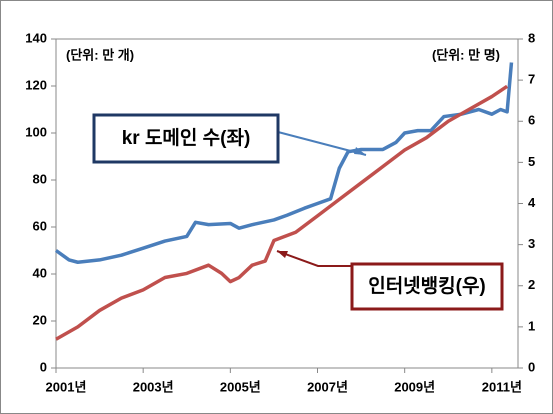  I want to click on y-tick-label: 80, so click(40, 178).